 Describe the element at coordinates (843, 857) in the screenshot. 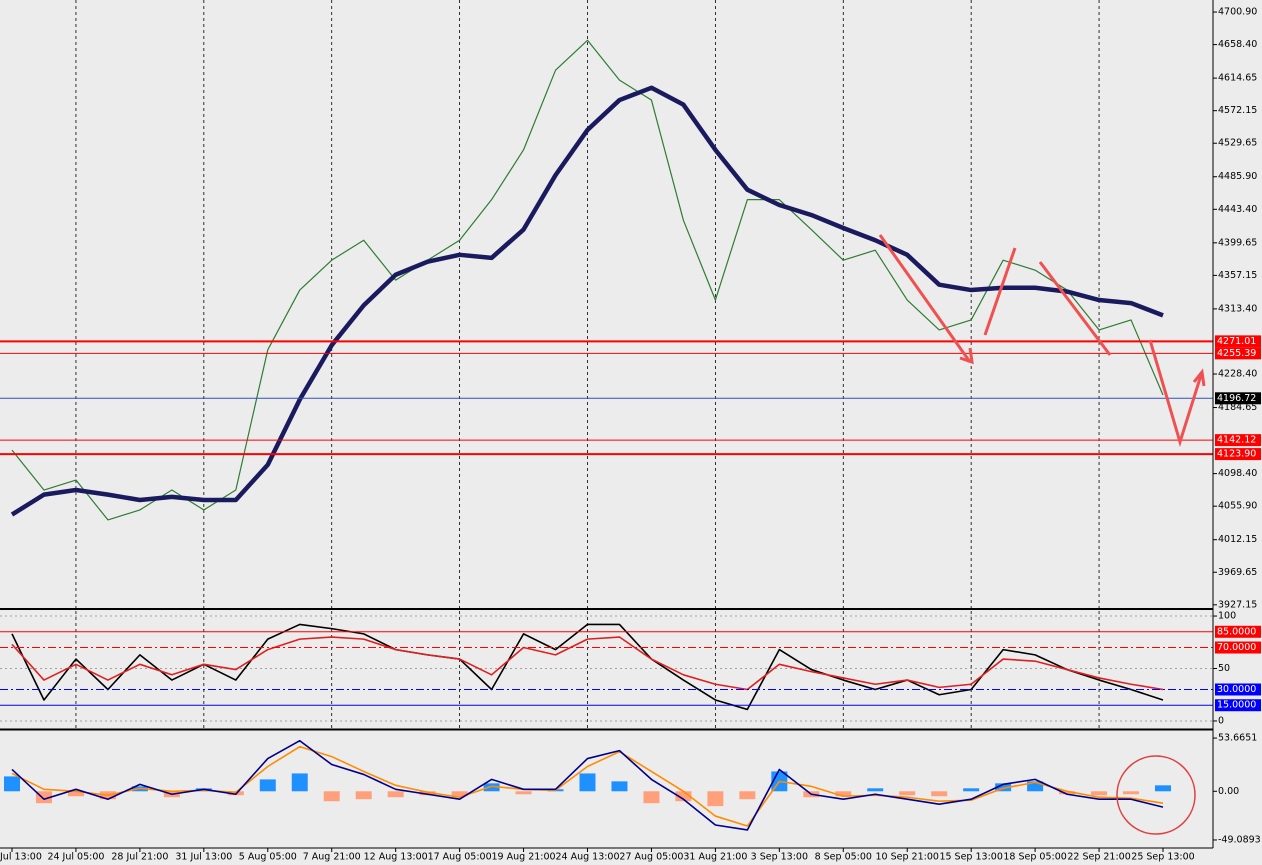

I see `x-tick-label: 8 Sep 05:00` at that location.